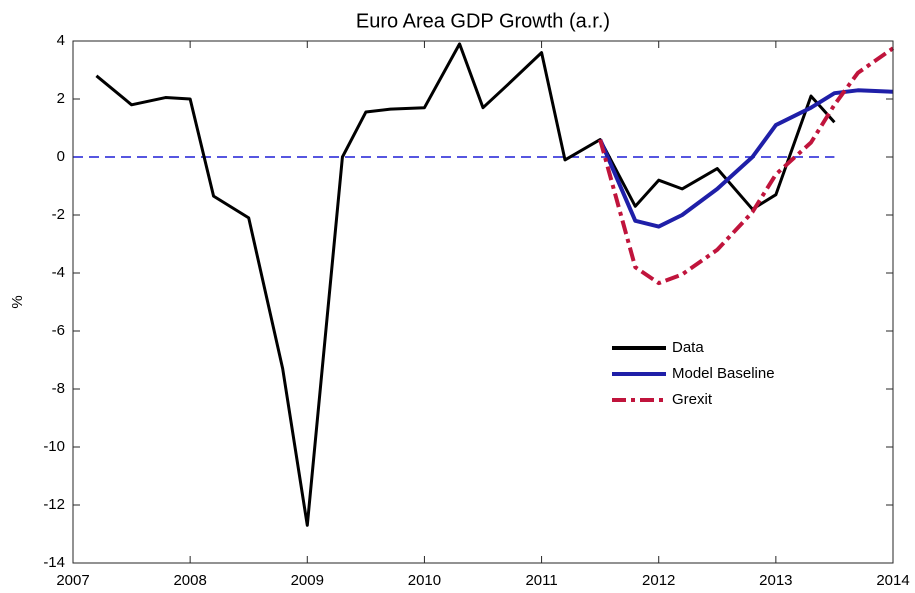 The width and height of the screenshot is (915, 593). Describe the element at coordinates (189, 580) in the screenshot. I see `x-tick-label: 2008` at that location.